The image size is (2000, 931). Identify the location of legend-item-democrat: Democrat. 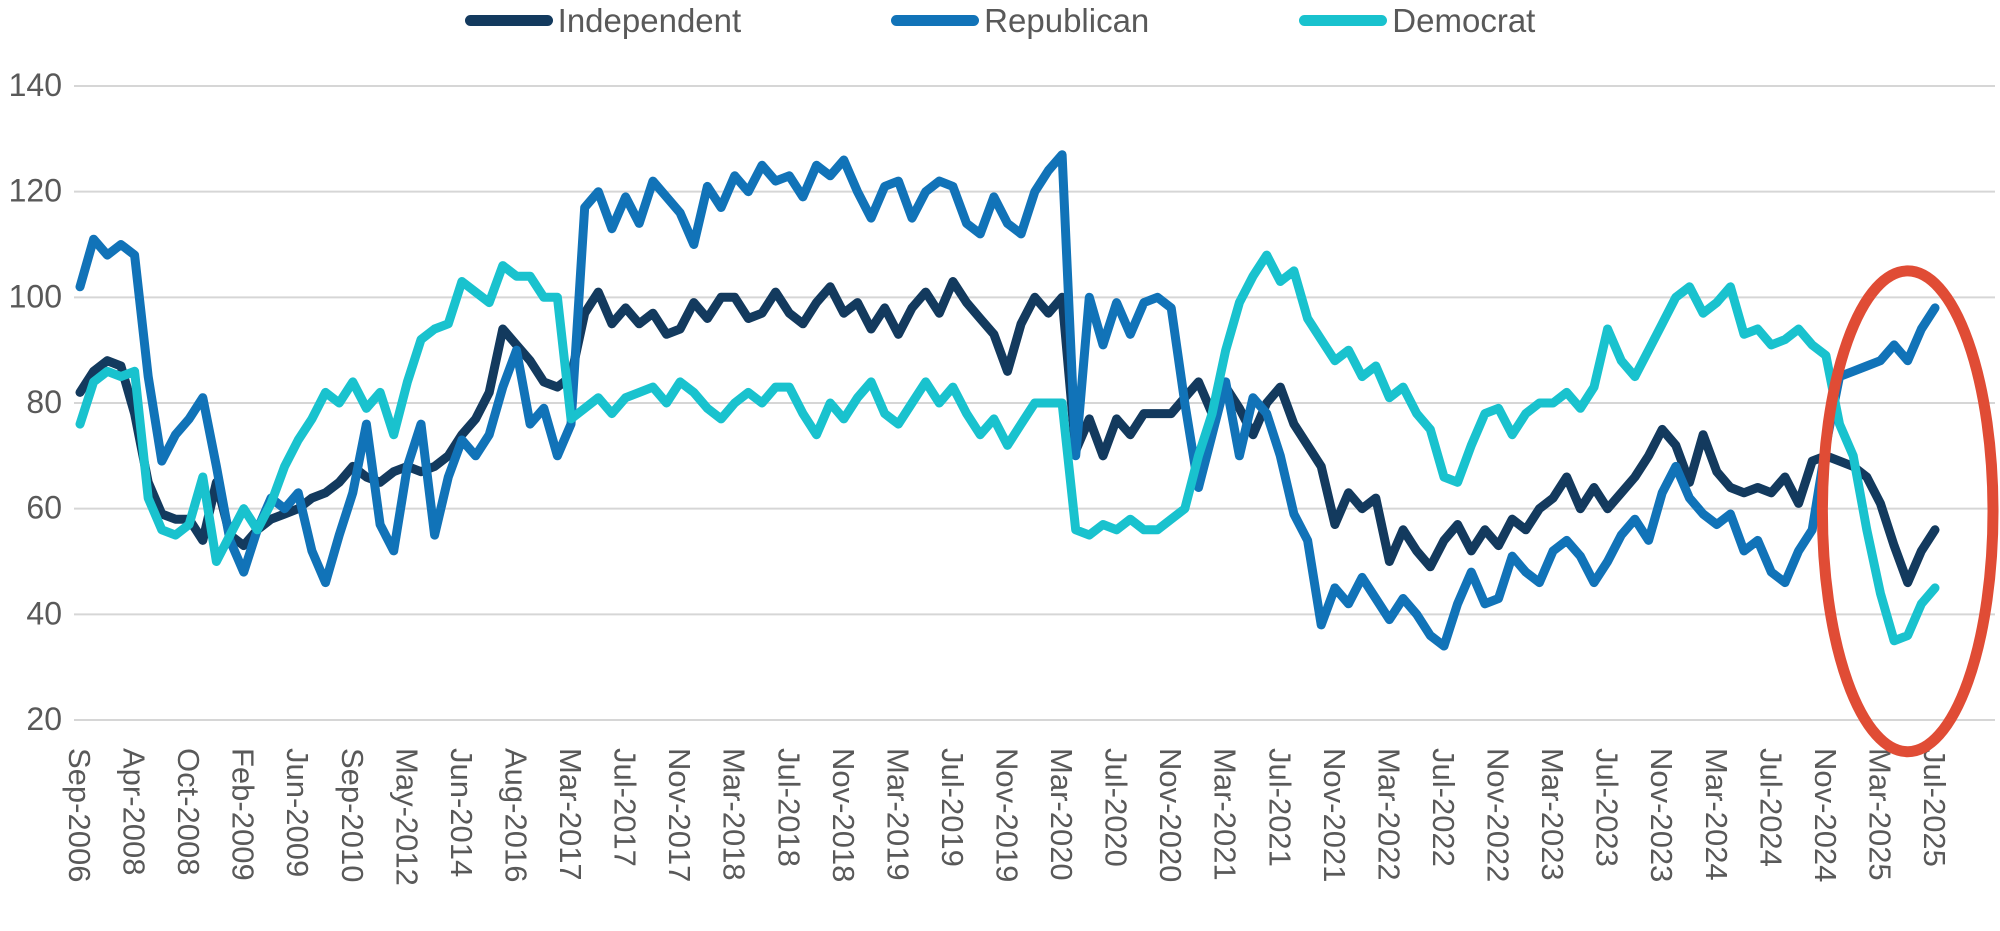
(1417, 20).